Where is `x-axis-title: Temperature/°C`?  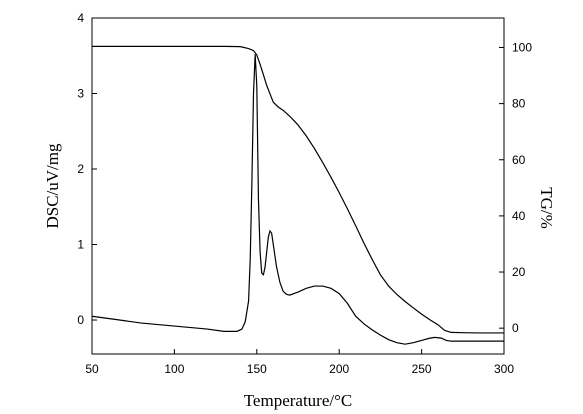 x-axis-title: Temperature/°C is located at coordinates (298, 400).